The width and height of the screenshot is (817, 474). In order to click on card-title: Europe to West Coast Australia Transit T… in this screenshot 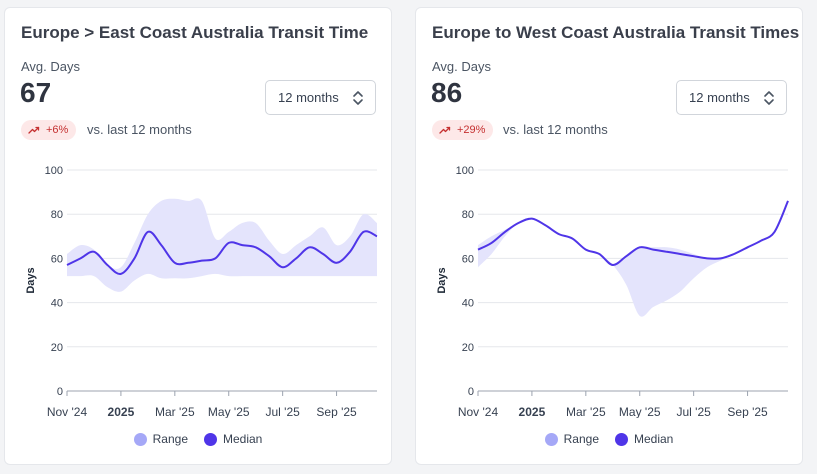, I will do `click(616, 32)`.